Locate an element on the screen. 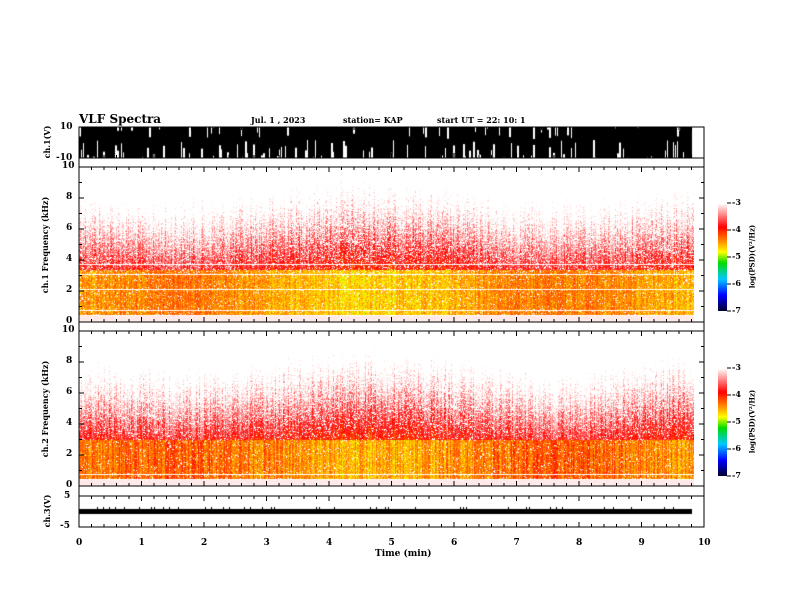  station-label: station= KAP is located at coordinates (373, 120).